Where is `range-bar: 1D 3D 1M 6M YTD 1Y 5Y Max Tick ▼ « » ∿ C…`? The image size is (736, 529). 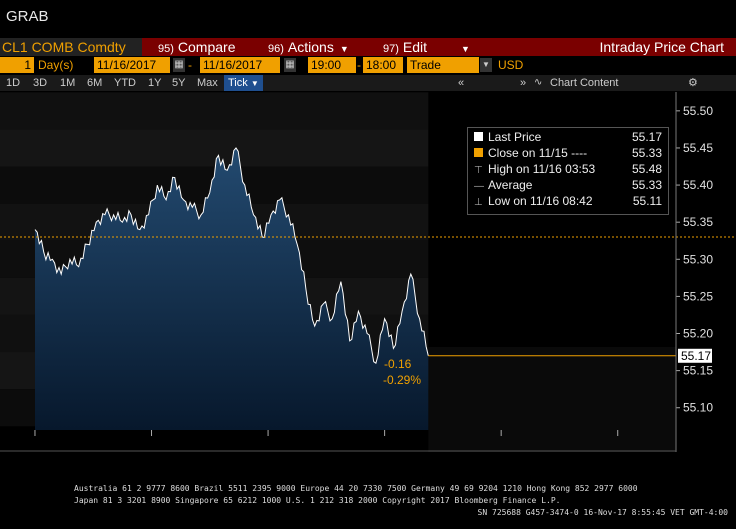 range-bar: 1D 3D 1M 6M YTD 1Y 5Y Max Tick ▼ « » ∿ C… is located at coordinates (368, 83).